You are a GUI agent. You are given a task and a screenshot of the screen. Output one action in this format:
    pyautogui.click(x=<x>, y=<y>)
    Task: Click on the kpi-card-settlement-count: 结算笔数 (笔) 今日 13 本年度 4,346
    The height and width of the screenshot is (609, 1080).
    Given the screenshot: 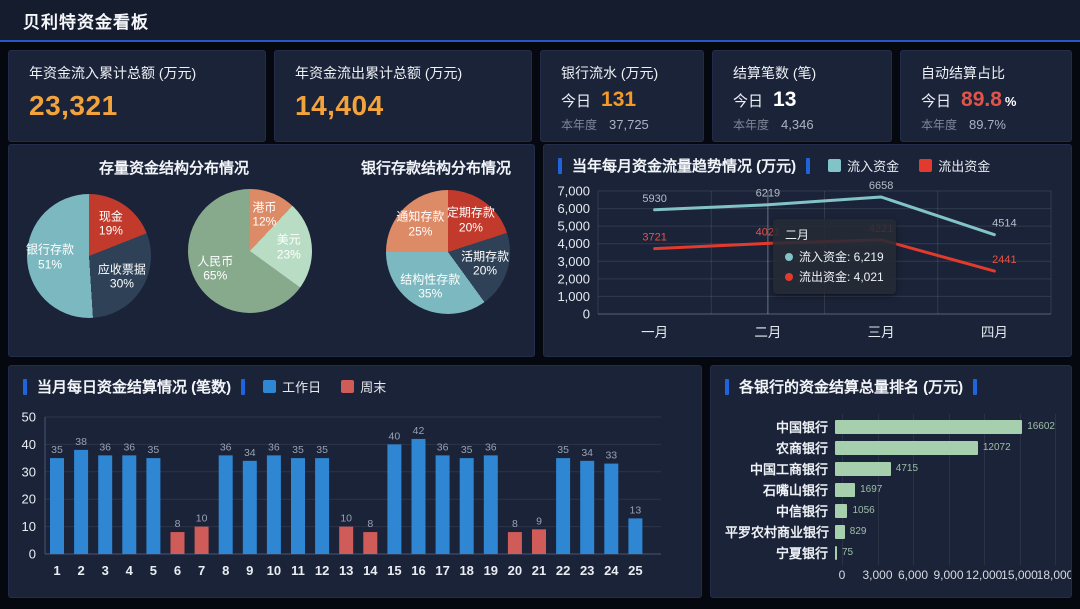 What is the action you would take?
    pyautogui.click(x=802, y=96)
    